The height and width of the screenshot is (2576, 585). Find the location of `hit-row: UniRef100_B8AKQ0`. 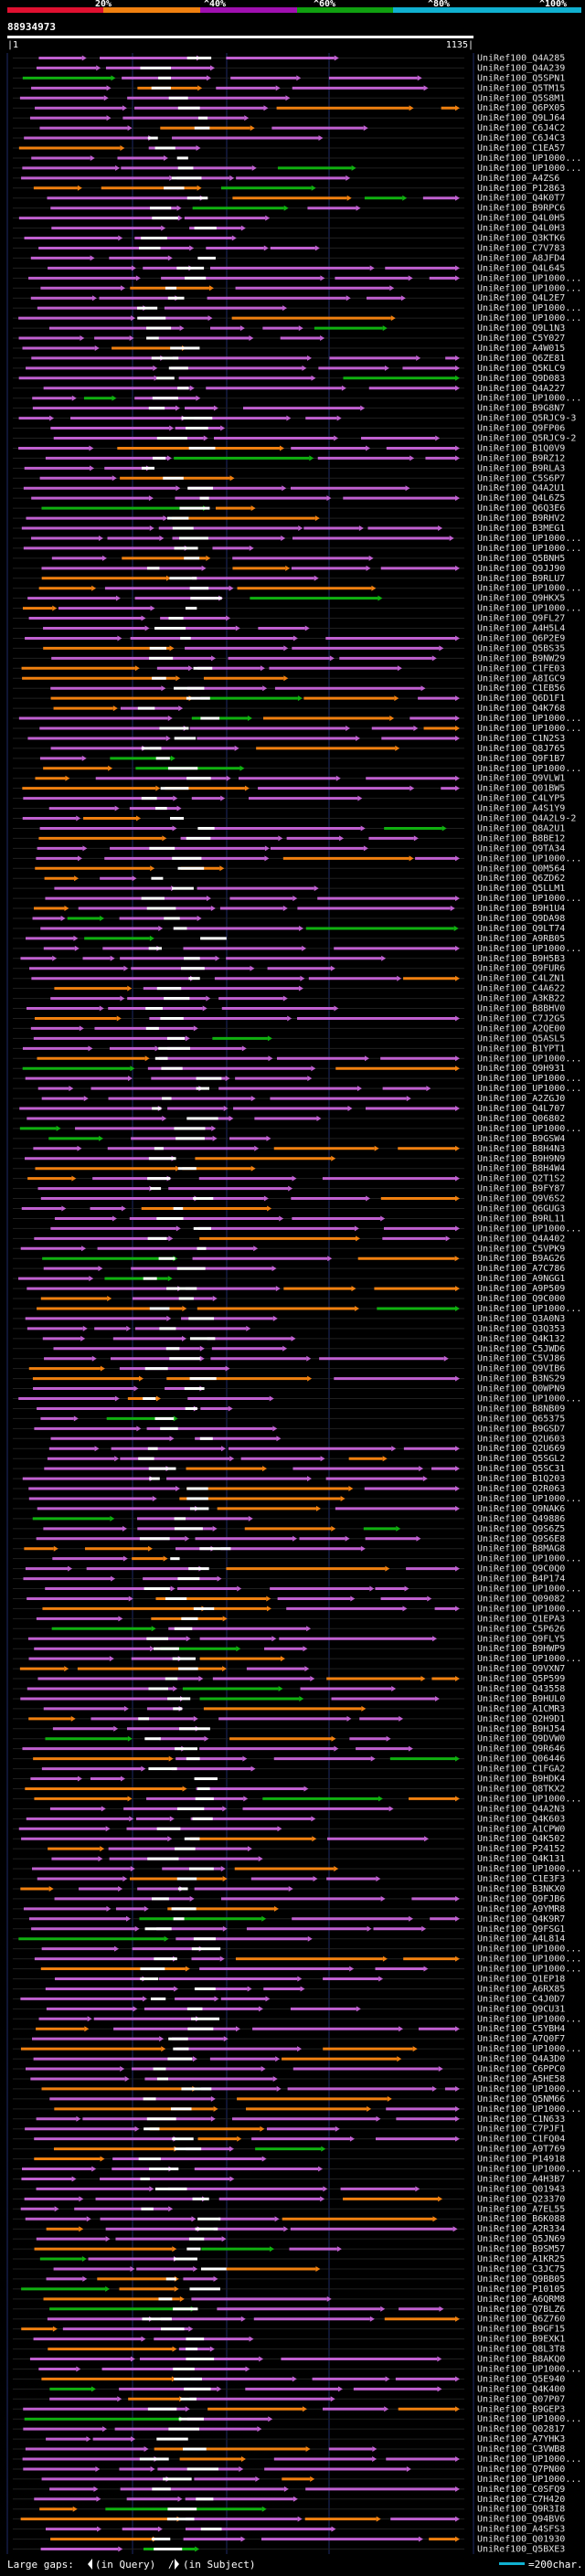

hit-row: UniRef100_B8AKQ0 is located at coordinates (289, 2360).